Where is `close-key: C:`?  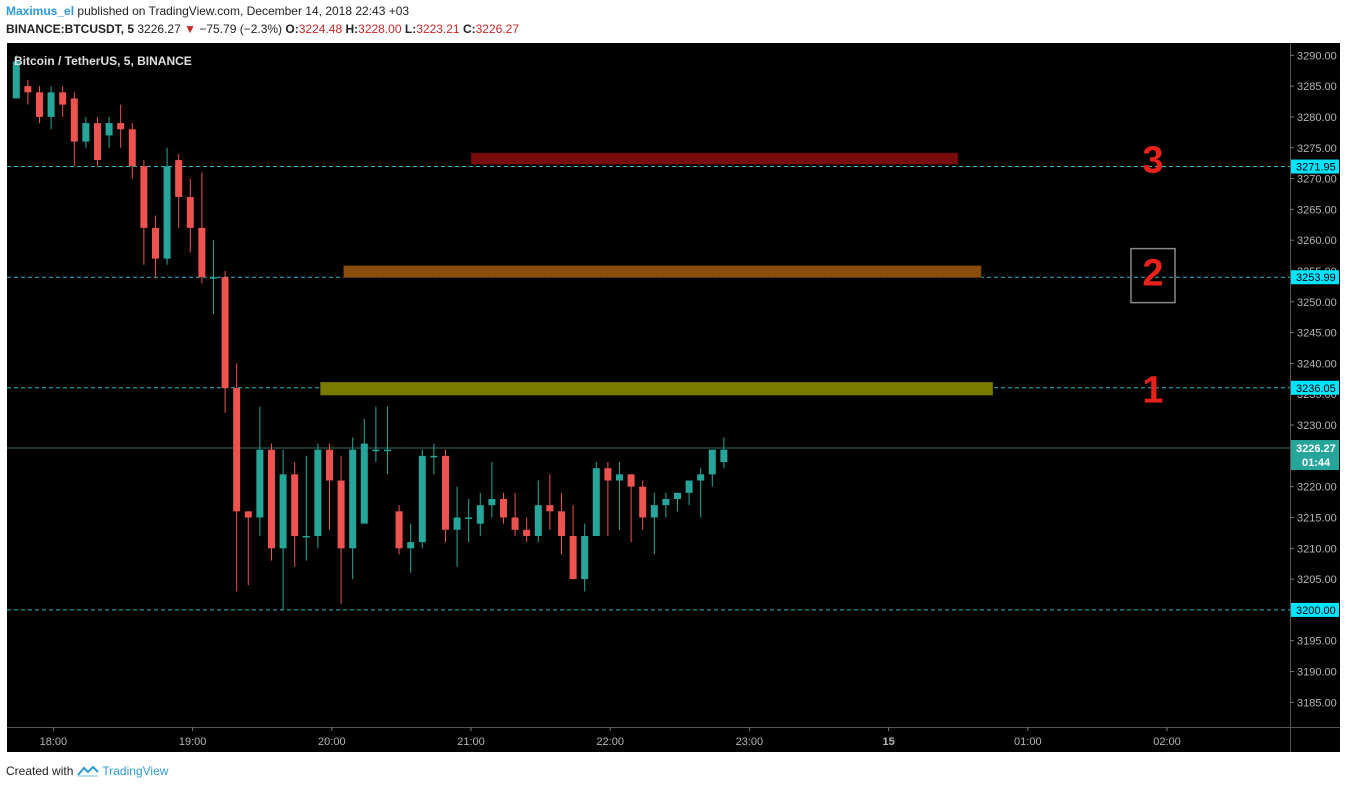
close-key: C: is located at coordinates (469, 29).